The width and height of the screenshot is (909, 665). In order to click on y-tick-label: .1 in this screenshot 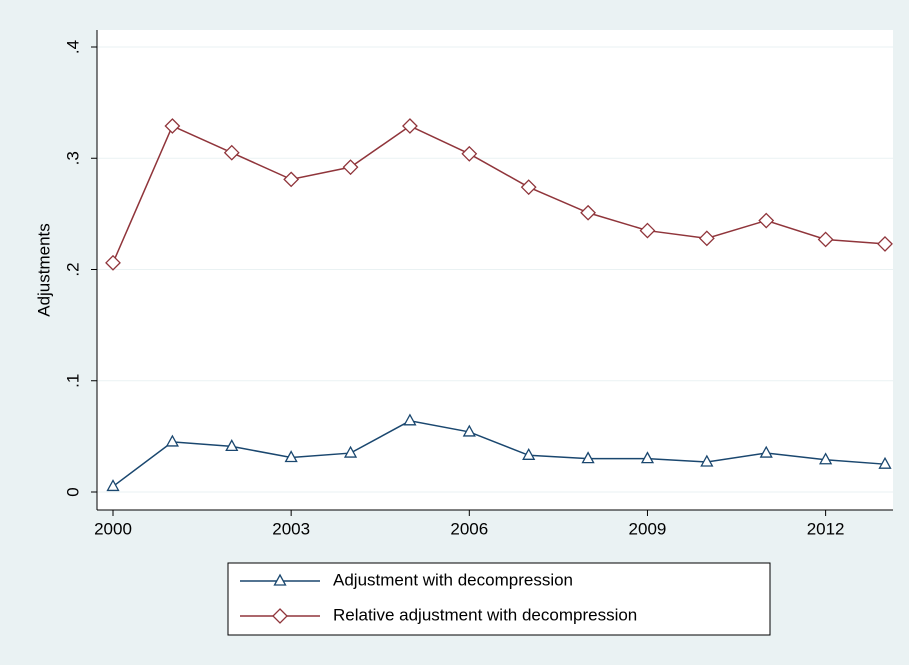, I will do `click(72, 381)`.